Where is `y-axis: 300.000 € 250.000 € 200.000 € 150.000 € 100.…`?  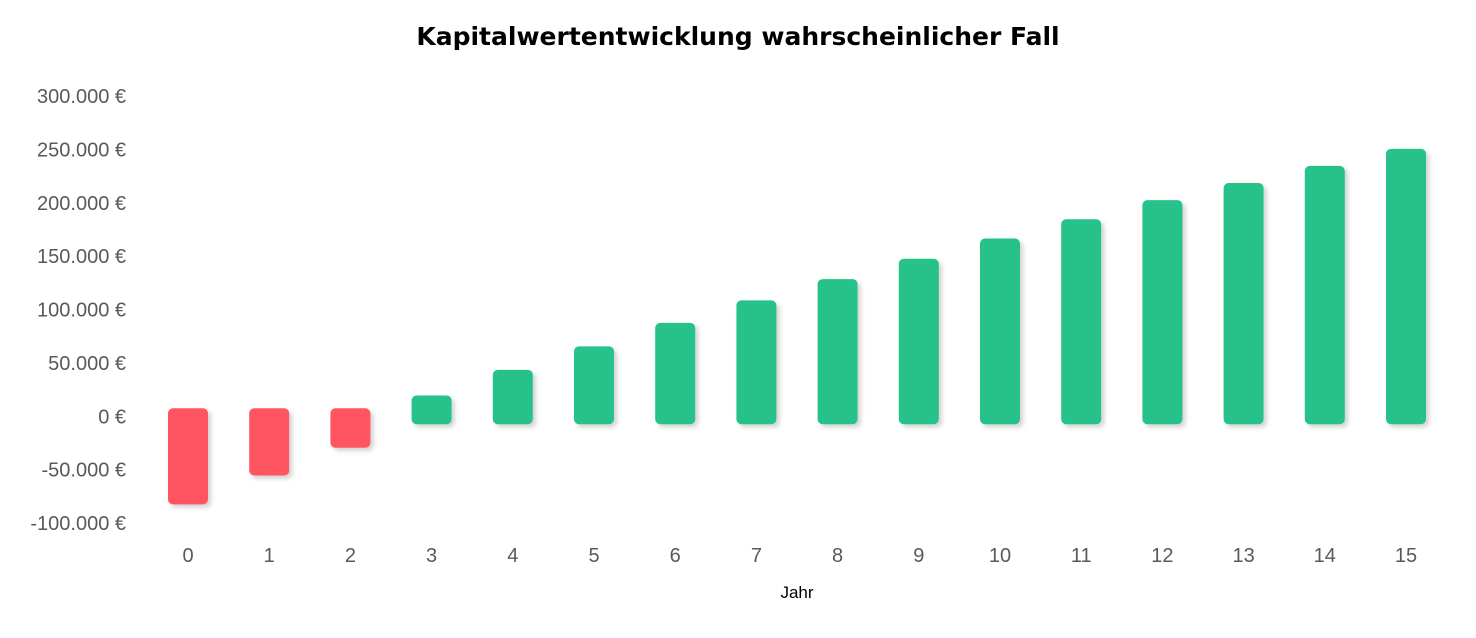
y-axis: 300.000 € 250.000 € 200.000 € 150.000 € 100.… is located at coordinates (78, 310).